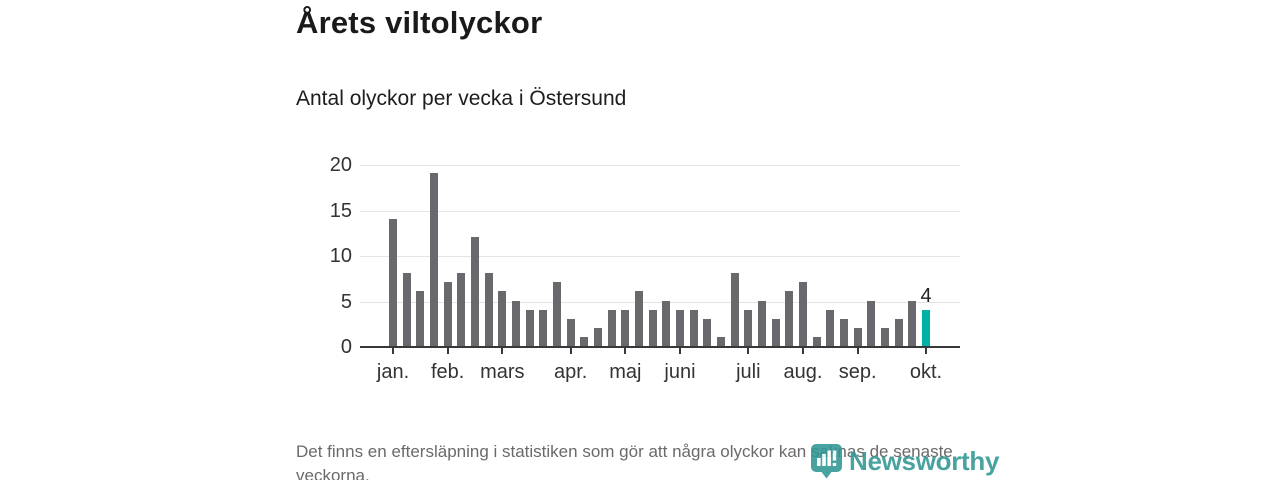 This screenshot has height=480, width=1280. Describe the element at coordinates (660, 347) in the screenshot. I see `x-axis-line` at that location.